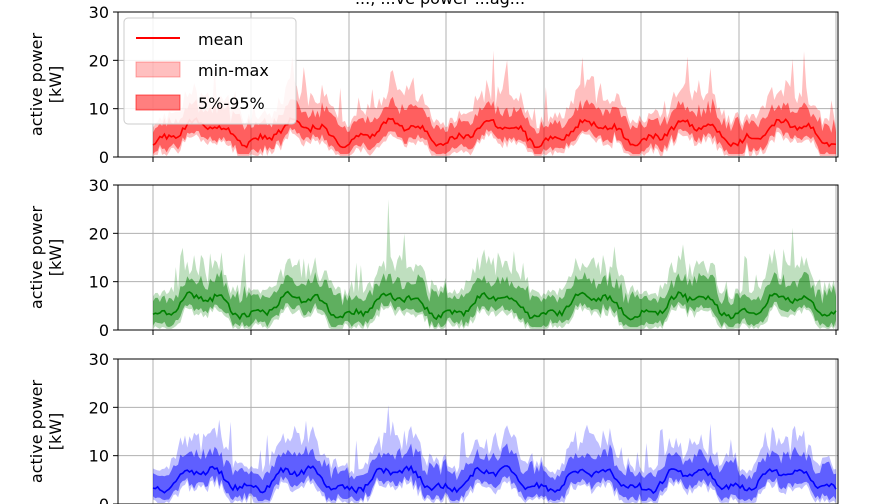 This screenshot has width=872, height=504. Describe the element at coordinates (158, 102) in the screenshot. I see `legend-p5p95-swatch` at that location.